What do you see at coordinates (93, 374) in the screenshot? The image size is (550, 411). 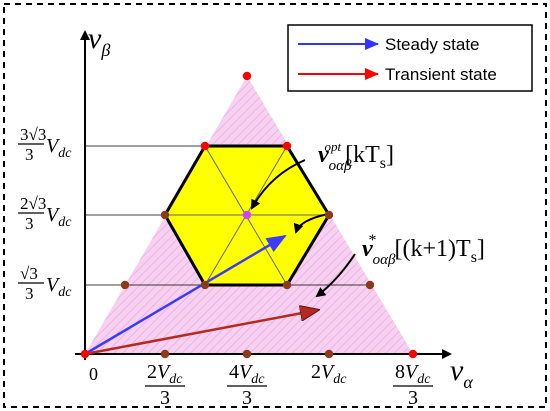 I see `origin-label: 0` at bounding box center [93, 374].